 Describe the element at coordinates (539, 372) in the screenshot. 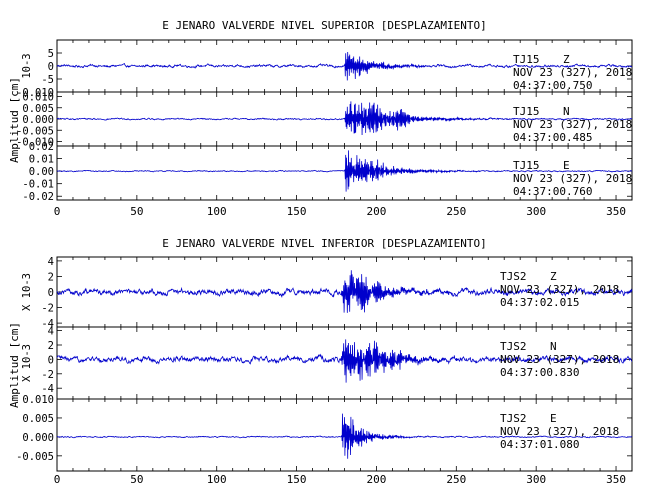

I see `time-label: 04:37:00.830` at that location.